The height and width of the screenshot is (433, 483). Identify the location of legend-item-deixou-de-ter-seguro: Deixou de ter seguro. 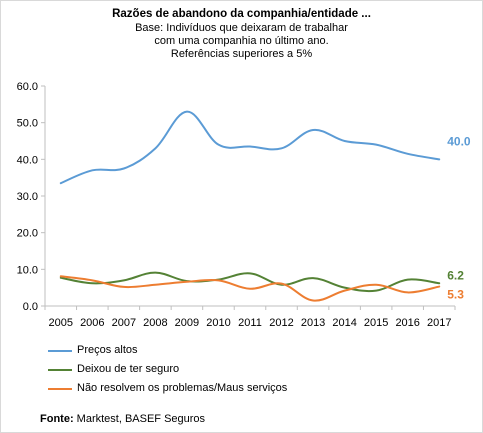
(167, 369).